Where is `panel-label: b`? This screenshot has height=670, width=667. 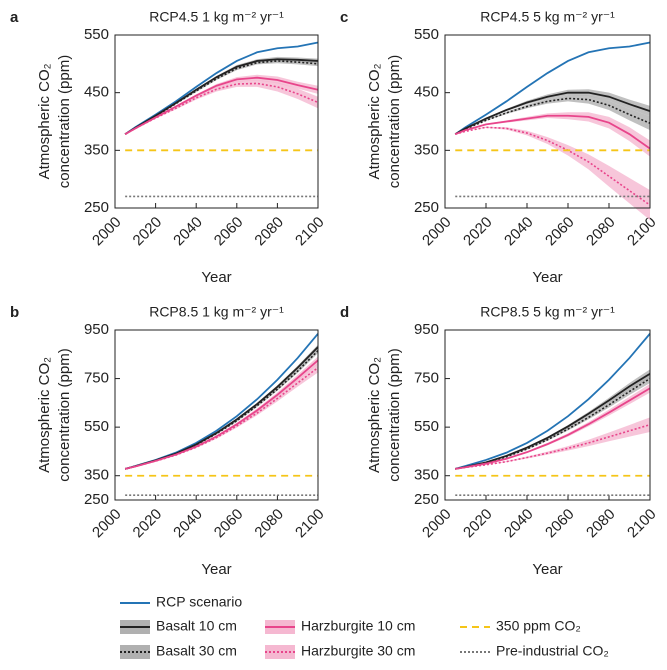
panel-label: b is located at coordinates (14, 312).